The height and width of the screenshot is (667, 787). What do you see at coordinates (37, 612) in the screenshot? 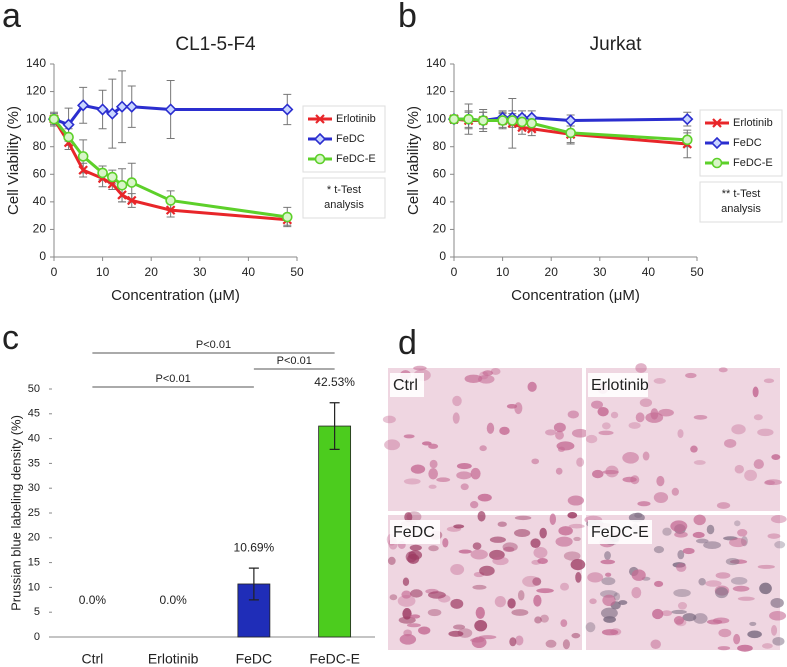
I see `y-tick-label: 5` at bounding box center [37, 612].